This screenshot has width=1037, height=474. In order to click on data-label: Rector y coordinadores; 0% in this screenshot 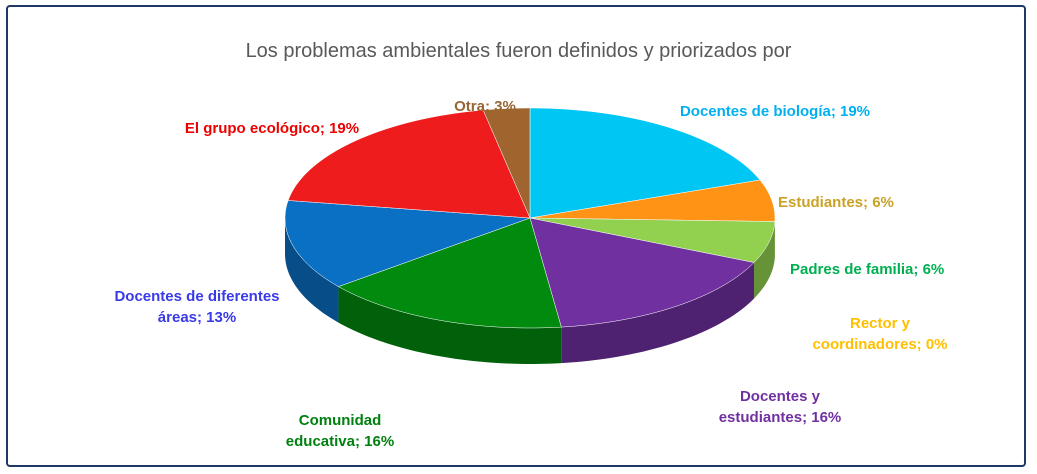, I will do `click(880, 334)`.